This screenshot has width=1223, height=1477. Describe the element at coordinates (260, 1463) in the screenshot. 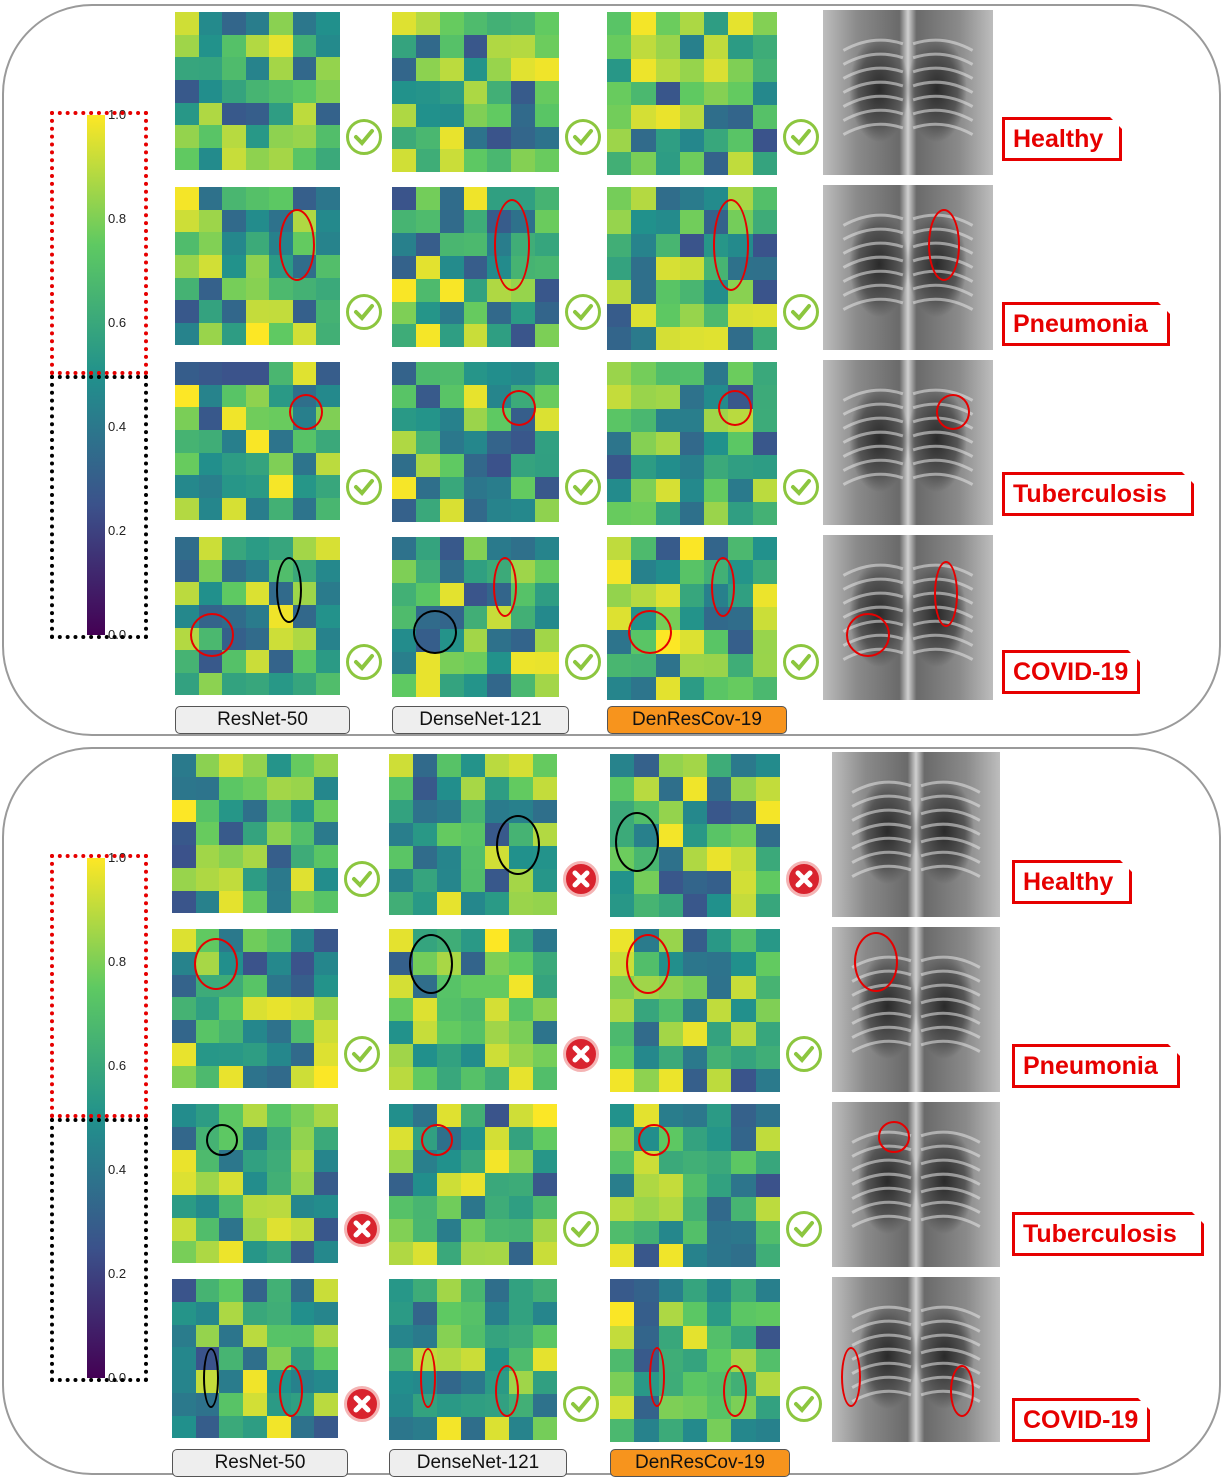

I see `model-label: ResNet-50` at that location.